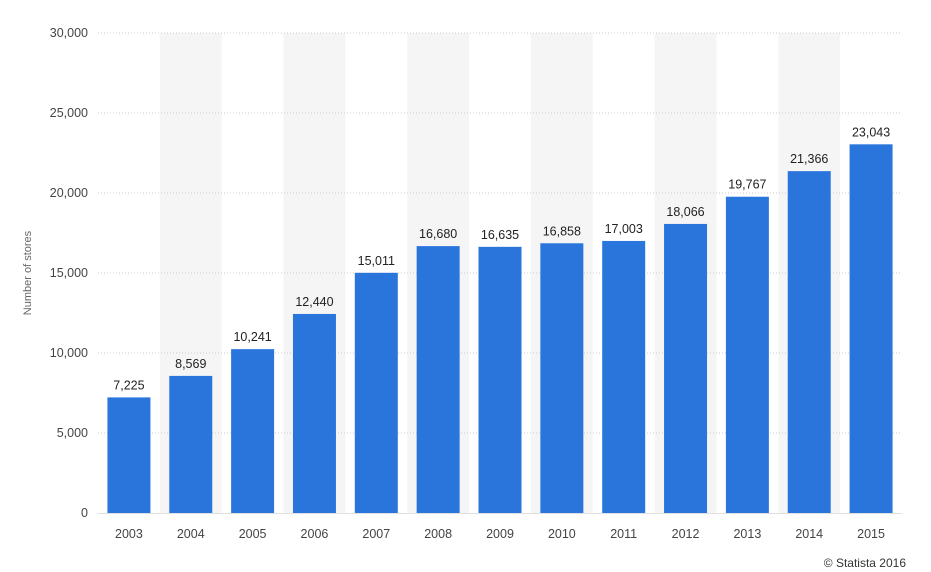 This screenshot has width=931, height=572. I want to click on data-label: 21,366, so click(809, 159).